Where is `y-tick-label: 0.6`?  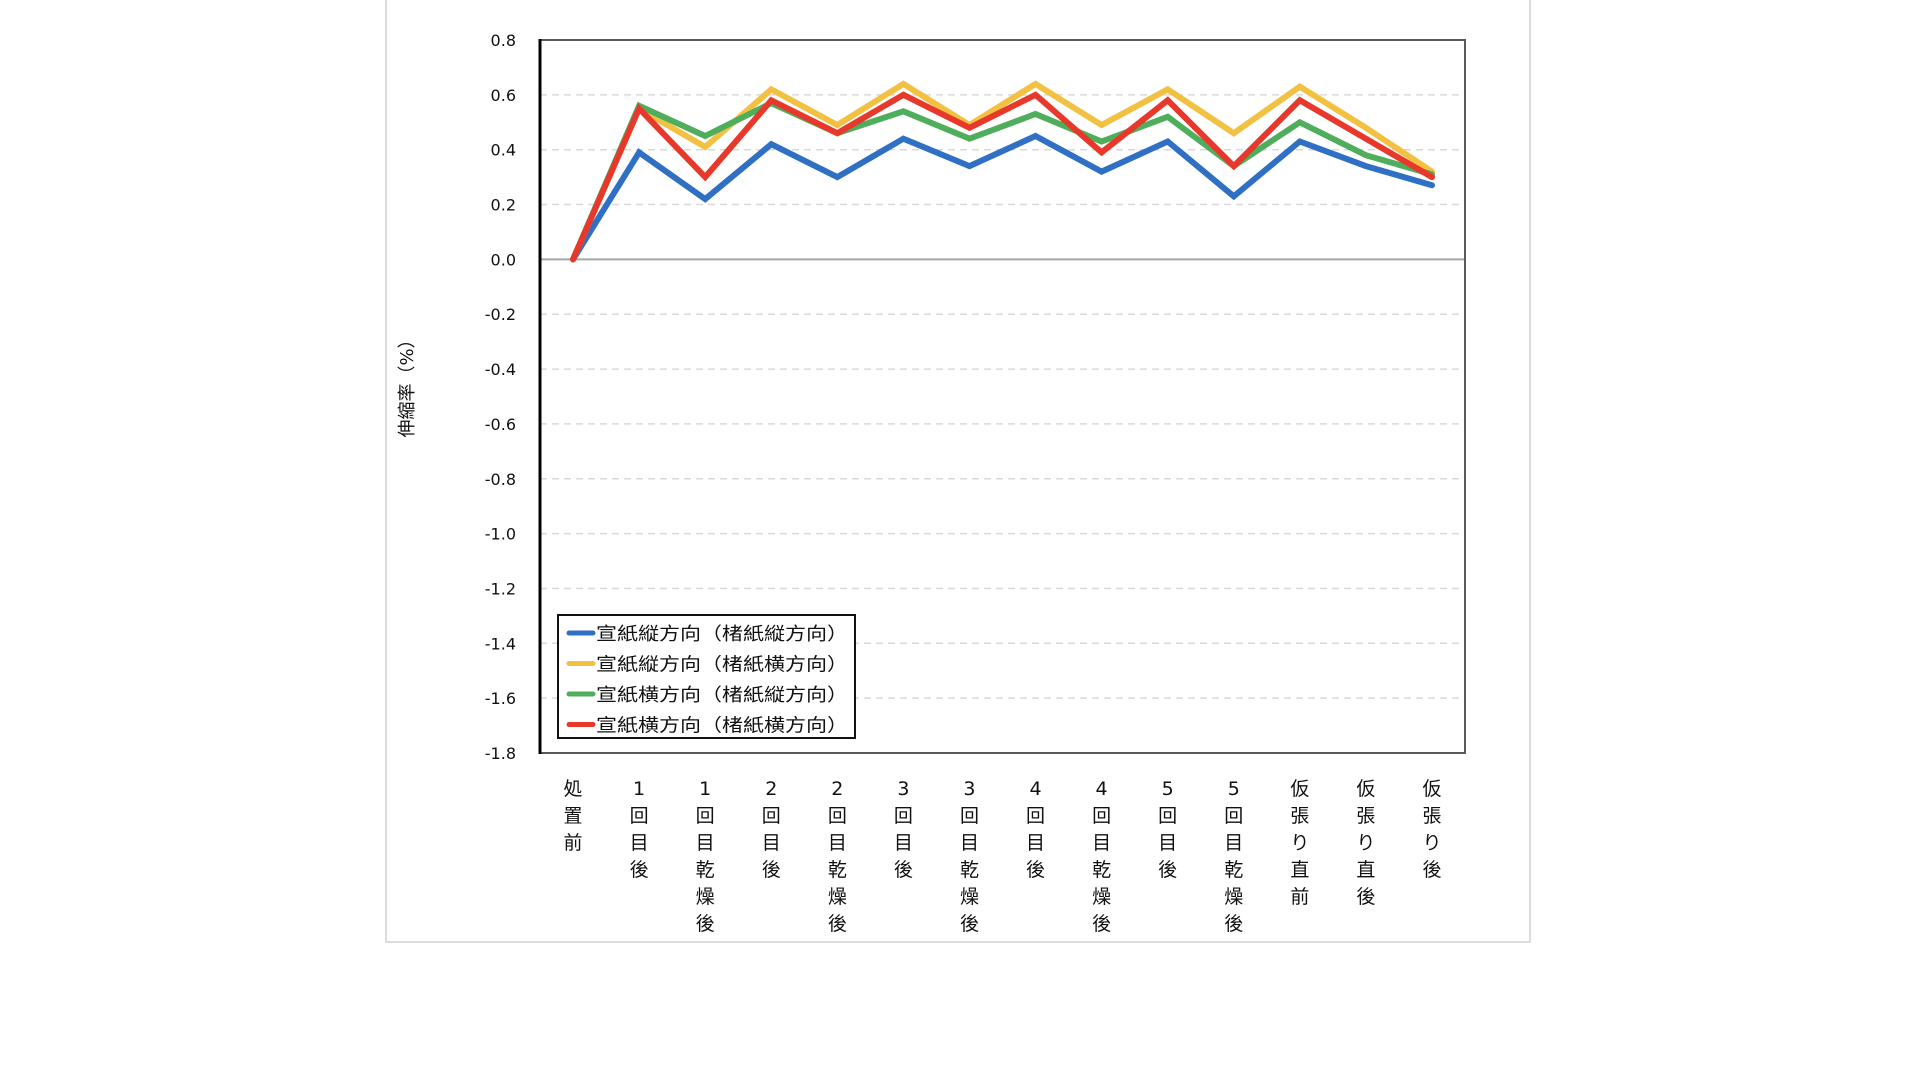
y-tick-label: 0.6 is located at coordinates (503, 95).